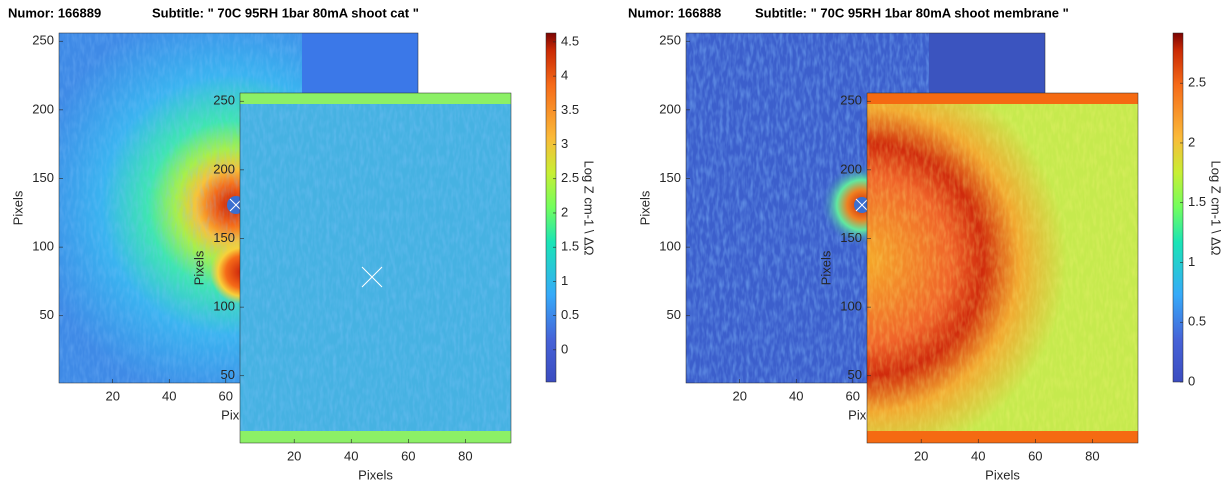  I want to click on colorbar-tick-label: 4.5, so click(570, 40).